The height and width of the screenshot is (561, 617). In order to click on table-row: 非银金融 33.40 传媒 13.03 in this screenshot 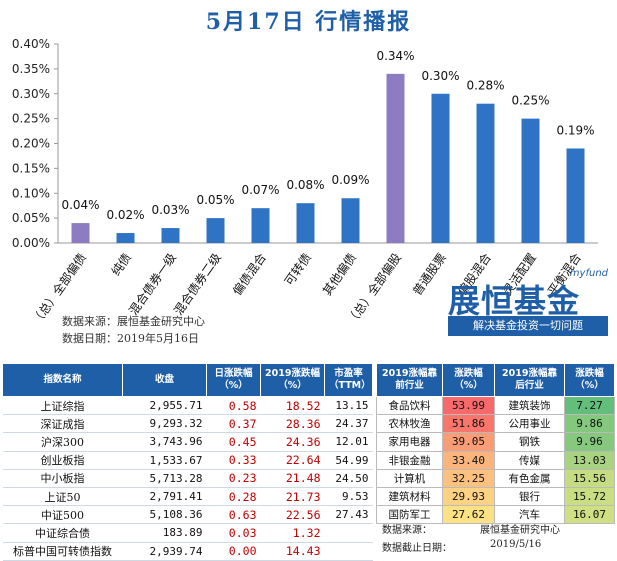, I will do `click(495, 460)`.